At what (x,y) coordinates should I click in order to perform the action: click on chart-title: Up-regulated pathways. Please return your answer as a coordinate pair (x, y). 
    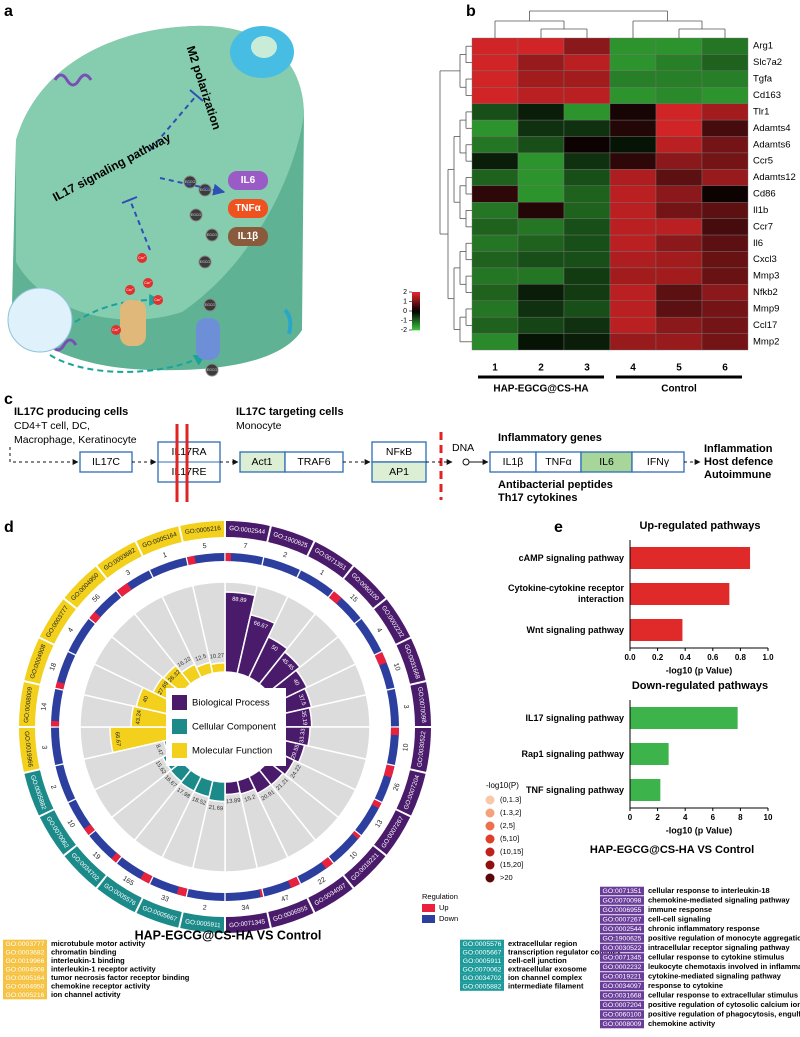
    Looking at the image, I should click on (699, 526).